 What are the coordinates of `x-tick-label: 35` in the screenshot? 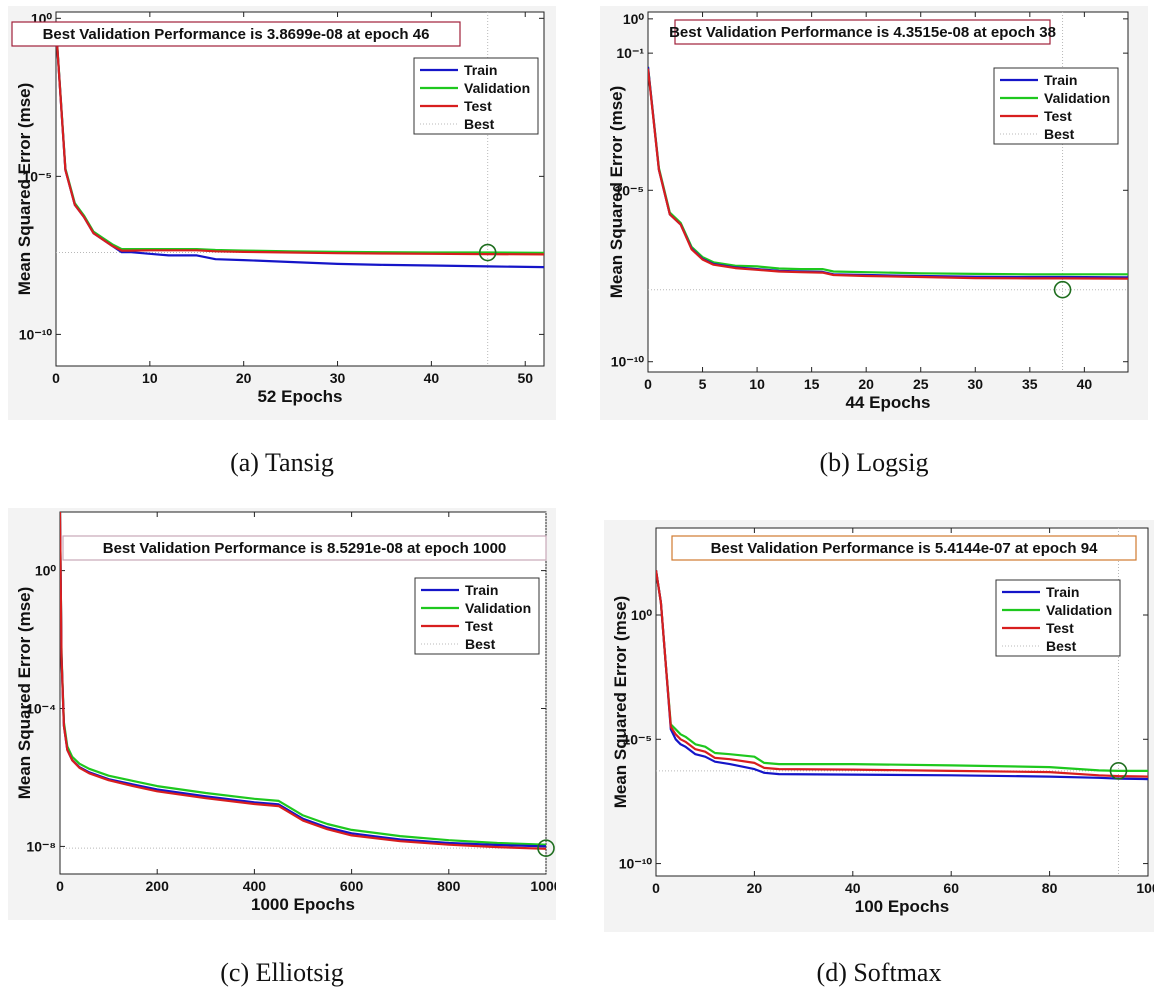 It's located at (1030, 384).